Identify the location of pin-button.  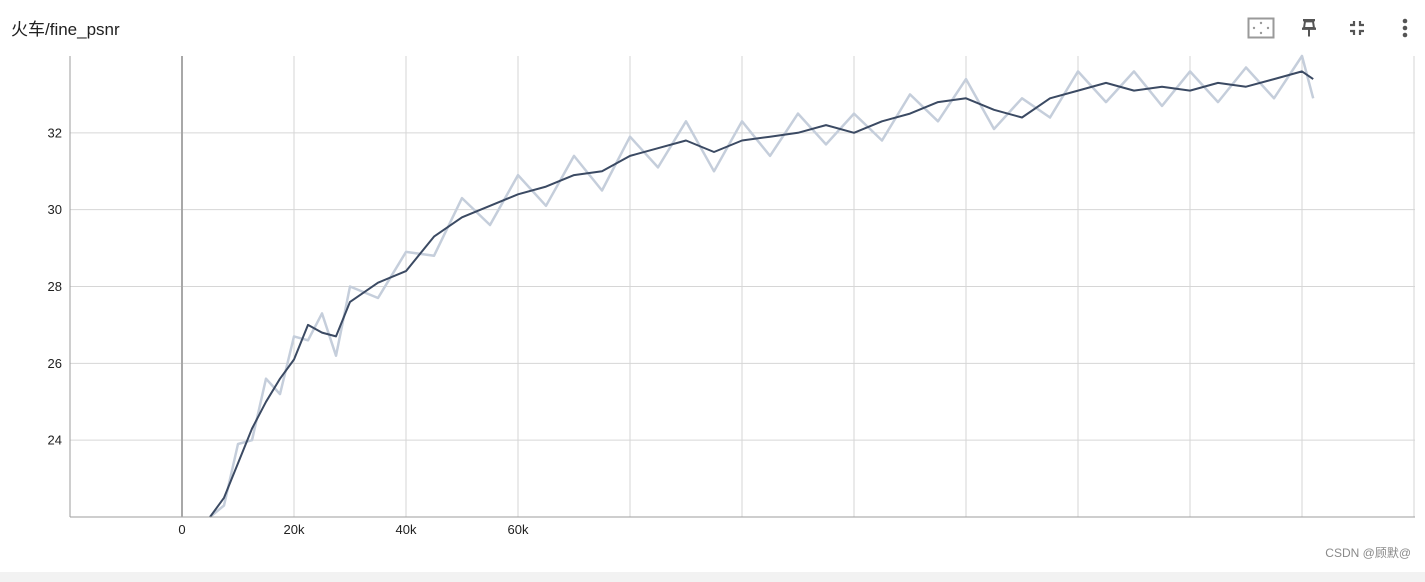
(1309, 28).